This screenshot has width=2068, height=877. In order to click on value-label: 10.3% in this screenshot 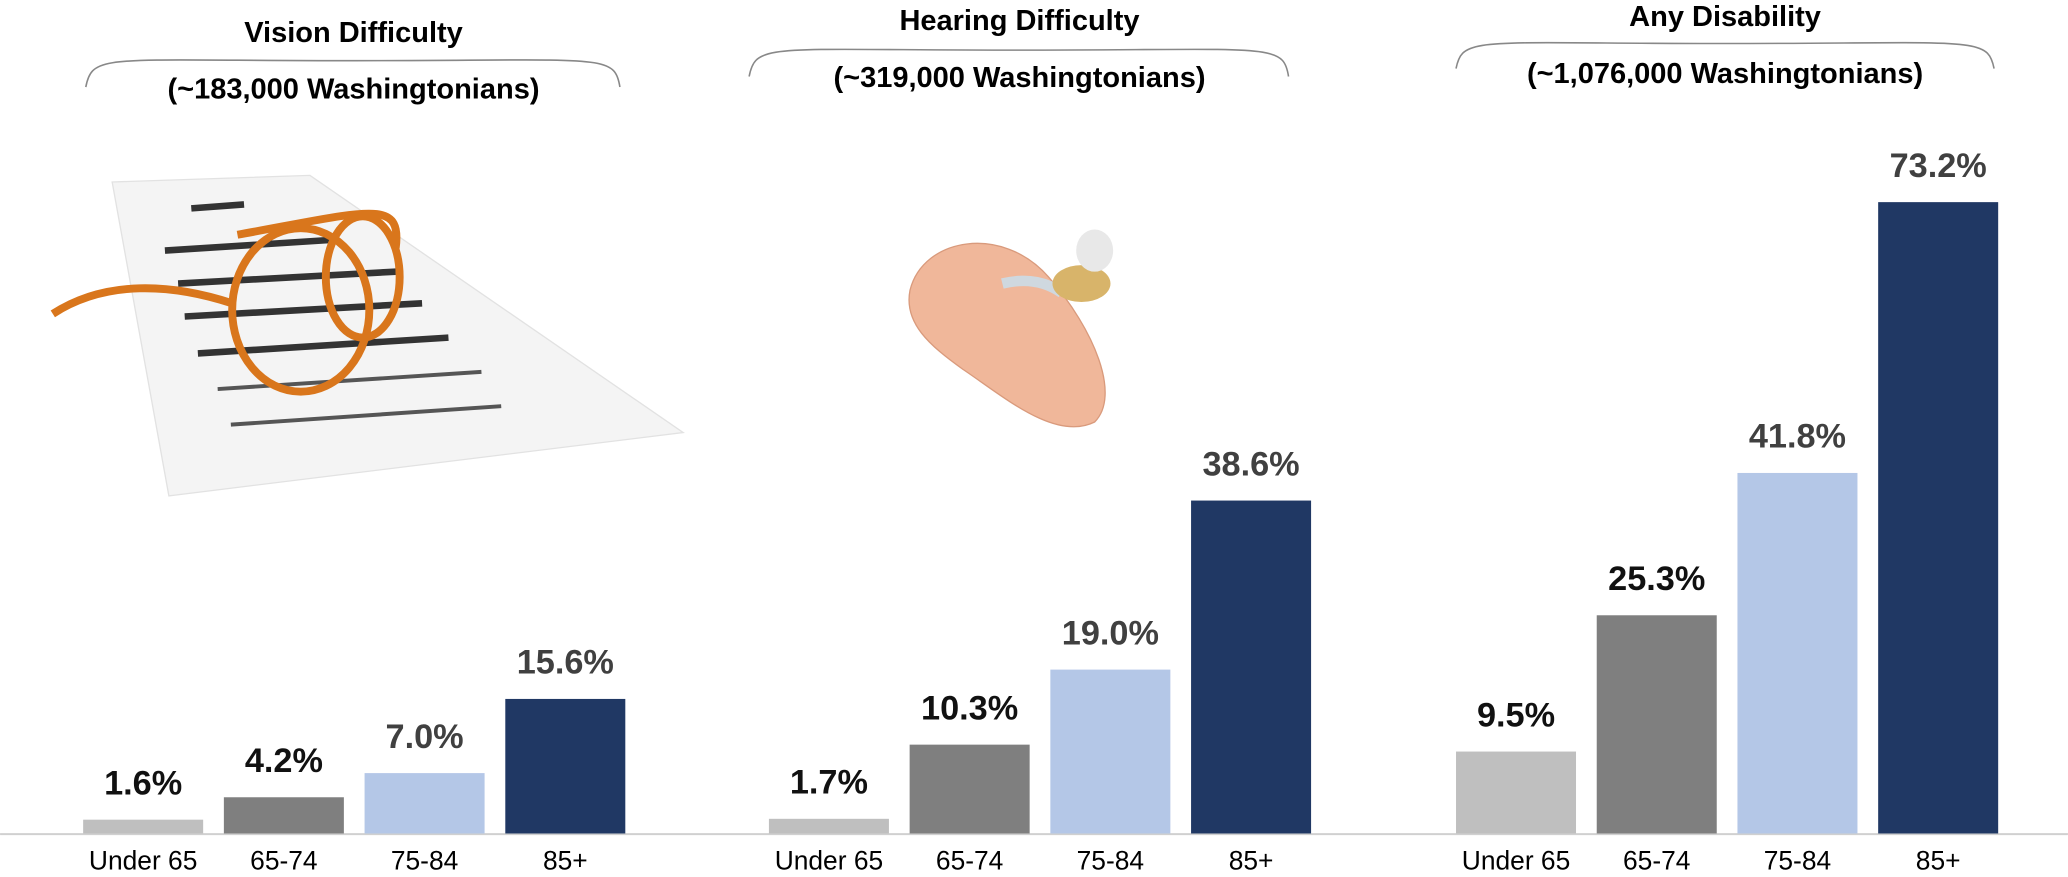, I will do `click(969, 708)`.